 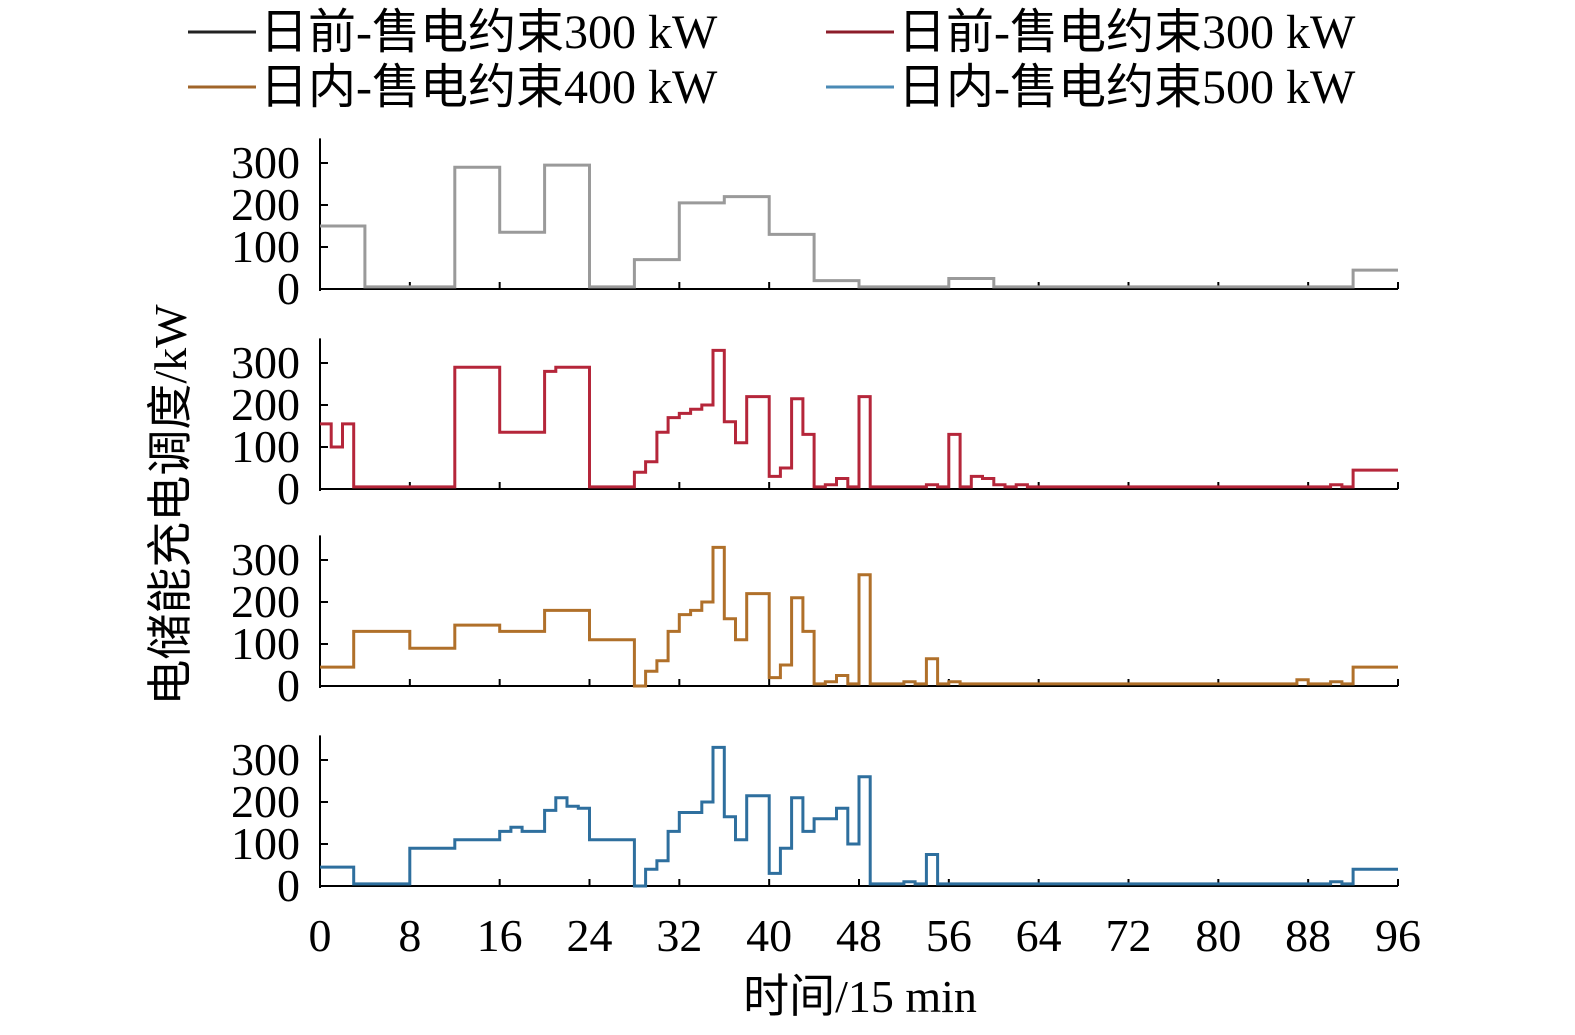 I want to click on legend-label-1: 日前-售电约束300 kW, so click(x=1127, y=32).